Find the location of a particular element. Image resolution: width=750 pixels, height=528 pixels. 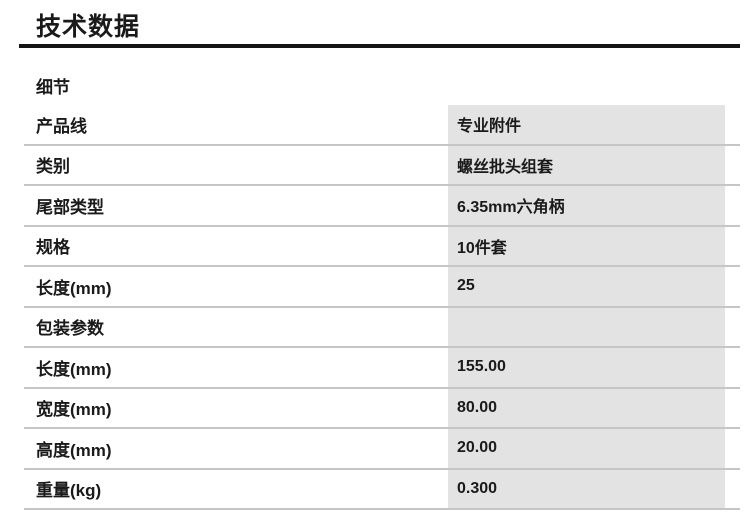

row-value: 0.300 is located at coordinates (586, 488).